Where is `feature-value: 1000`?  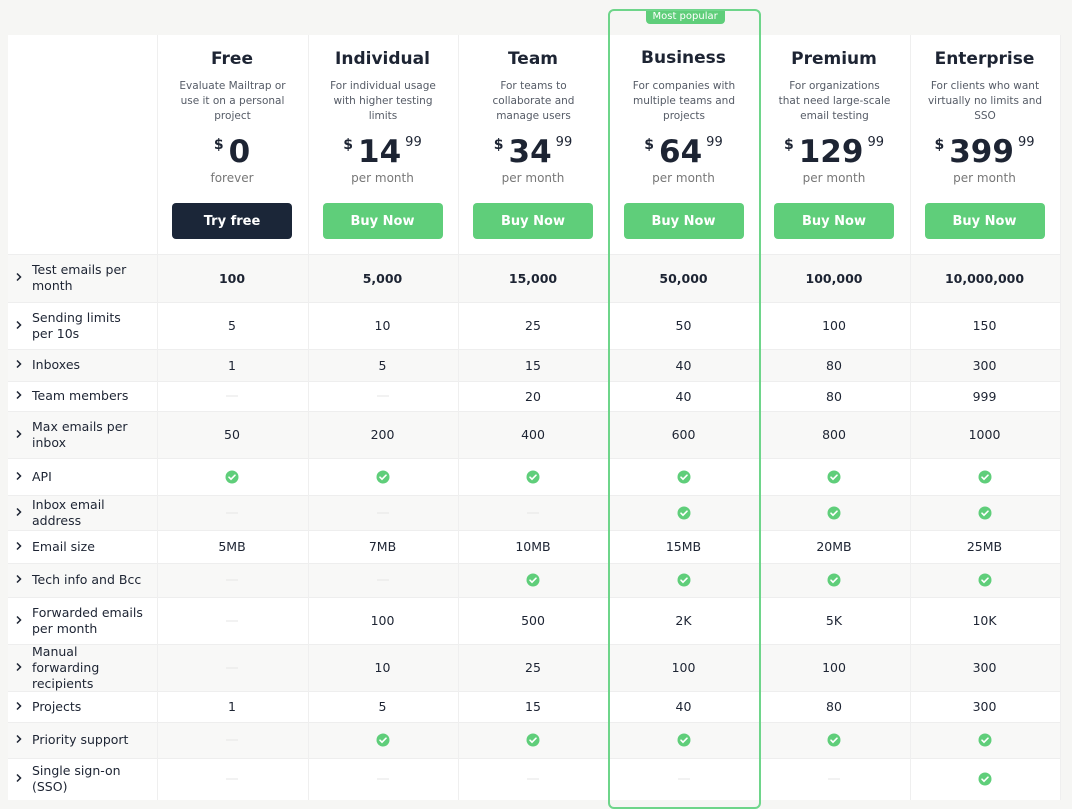
feature-value: 1000 is located at coordinates (984, 434).